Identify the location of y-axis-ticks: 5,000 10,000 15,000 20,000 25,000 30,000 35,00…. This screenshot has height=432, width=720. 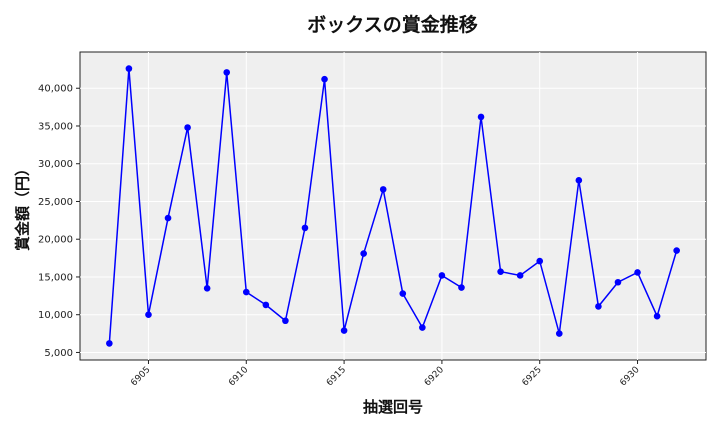
(59, 221).